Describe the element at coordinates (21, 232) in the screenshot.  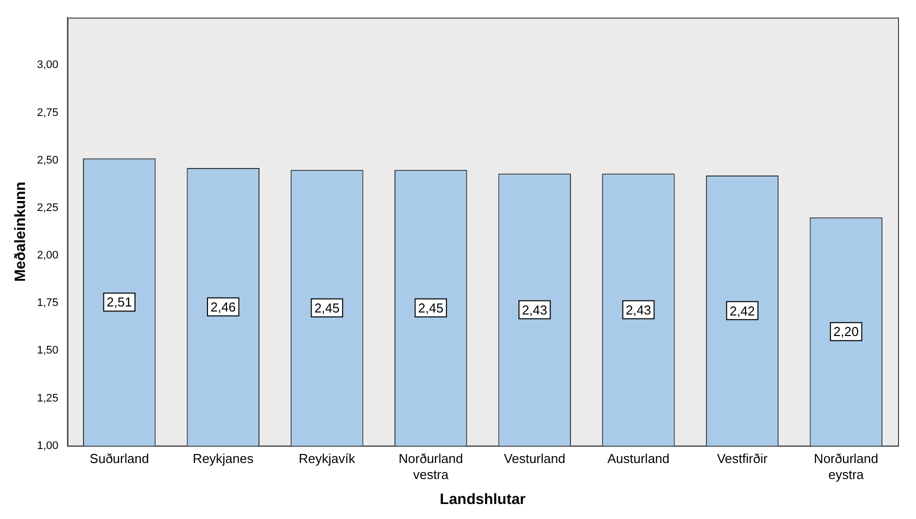
I see `y-axis-title: Meðaleinkunn` at that location.